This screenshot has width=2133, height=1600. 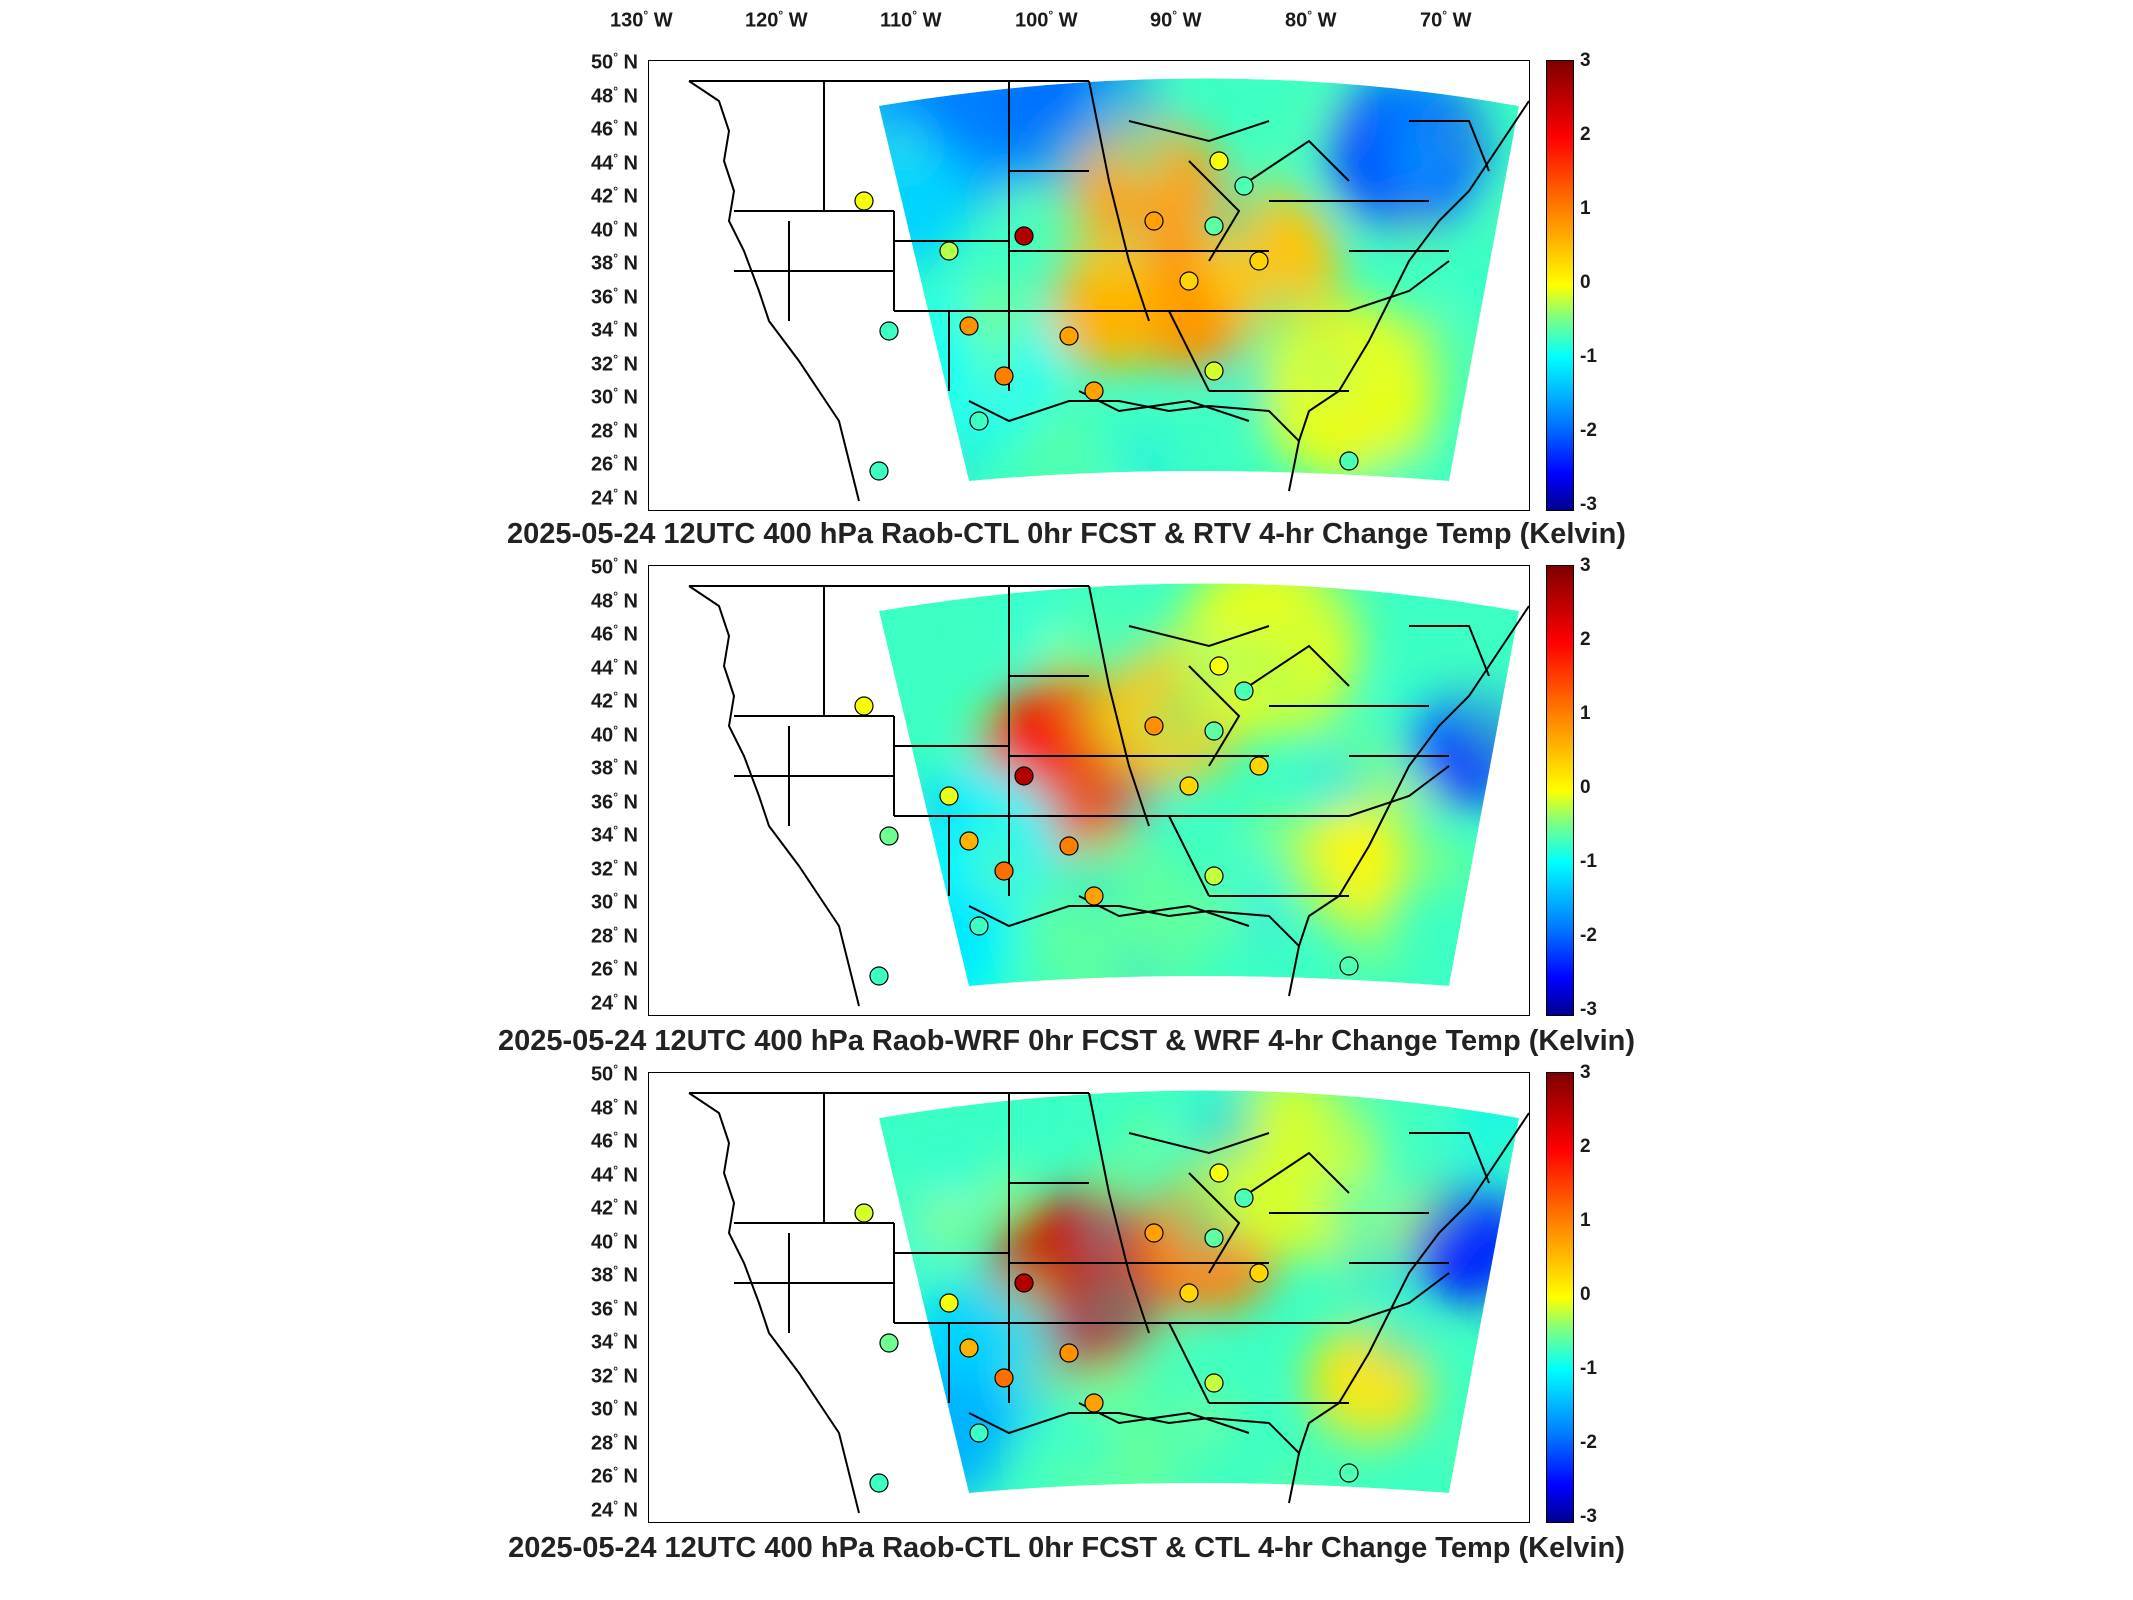 What do you see at coordinates (1588, 1442) in the screenshot?
I see `colorbar-tick-label: -2` at bounding box center [1588, 1442].